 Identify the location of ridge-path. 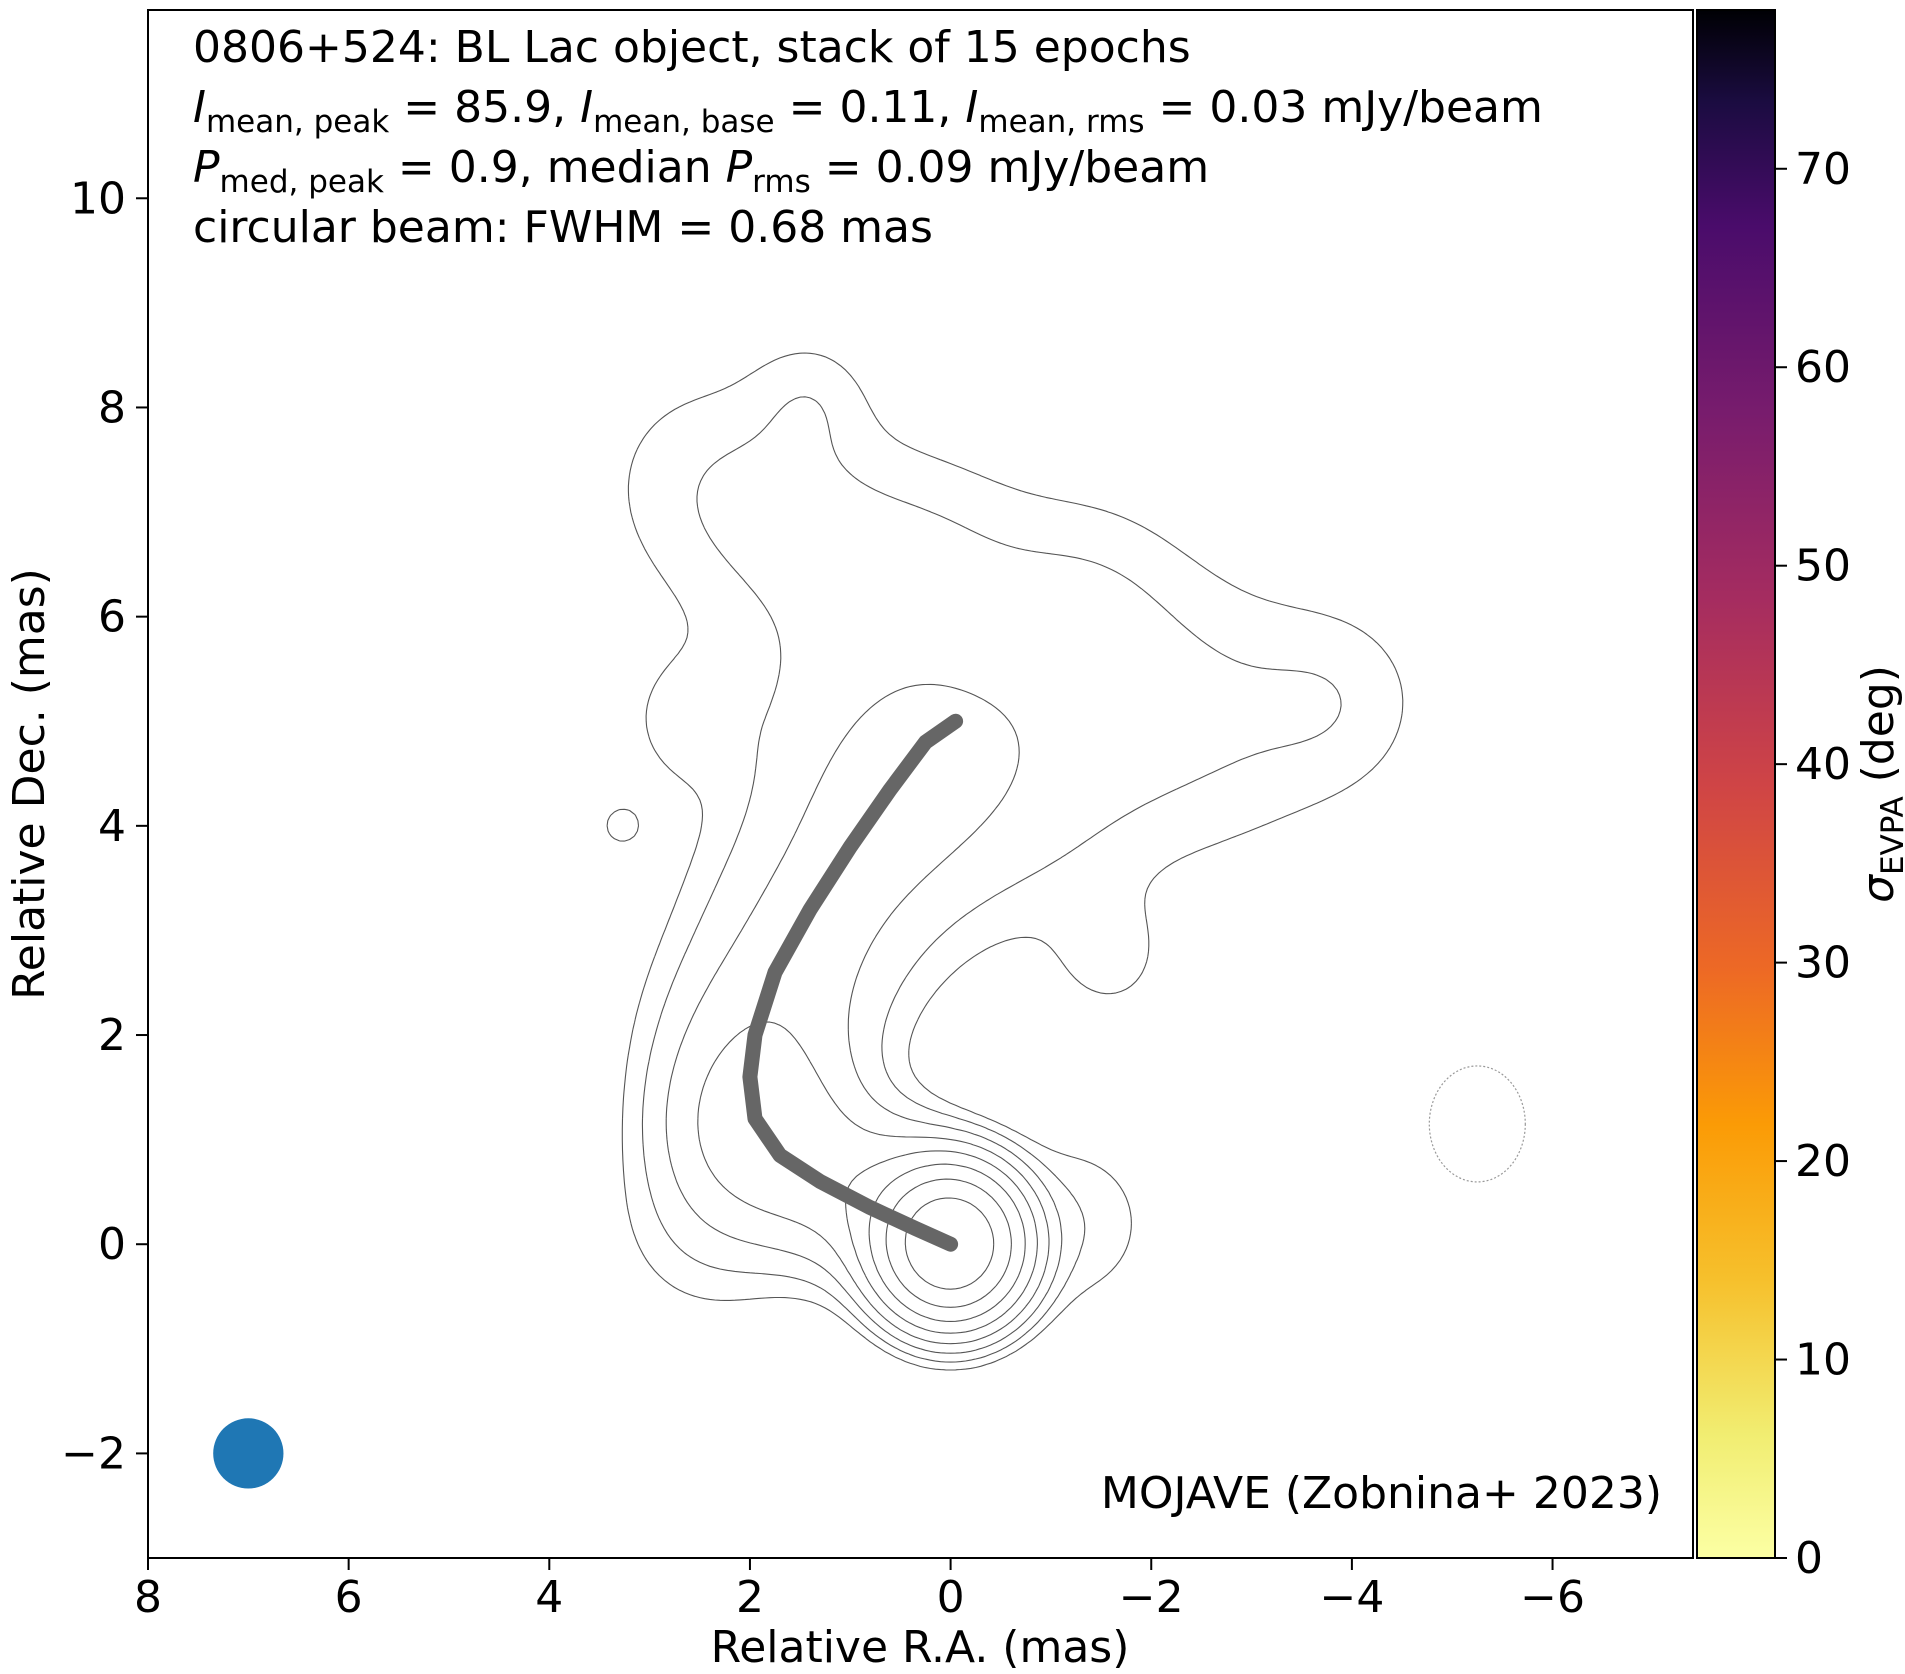
(853, 982).